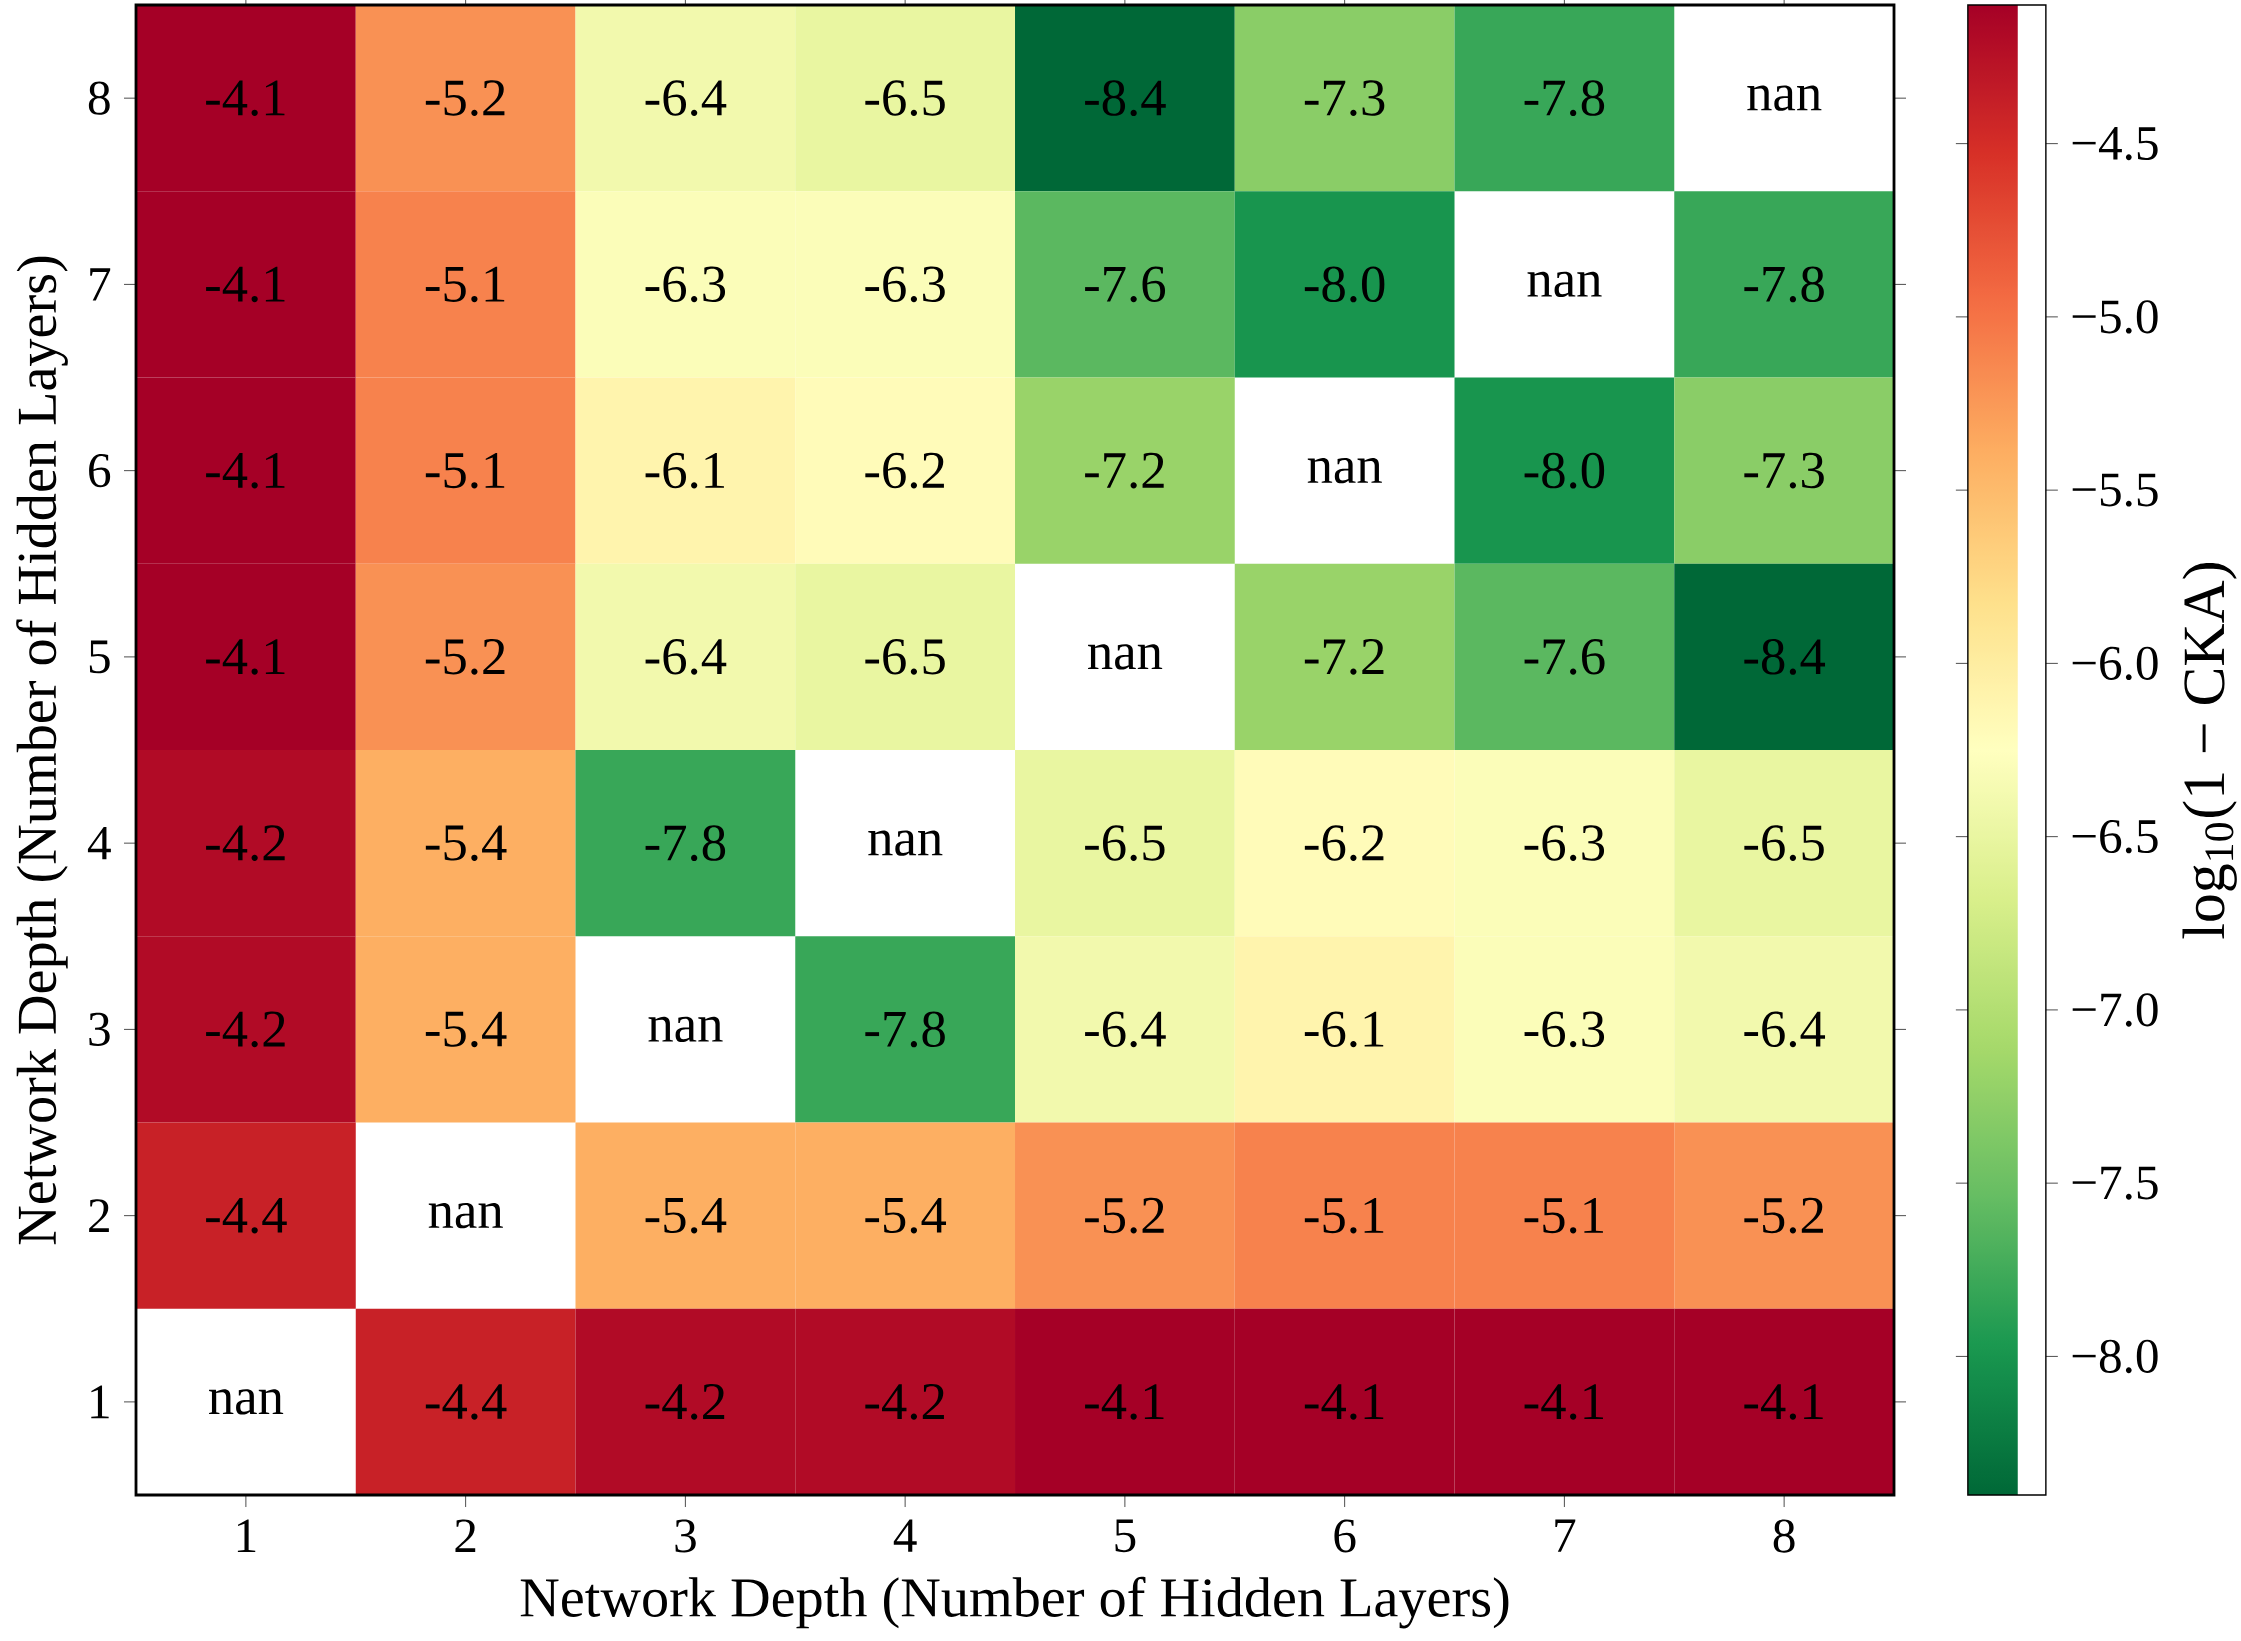 This screenshot has height=1641, width=2241. What do you see at coordinates (2115, 1010) in the screenshot?
I see `color-bar-label: −7.0` at bounding box center [2115, 1010].